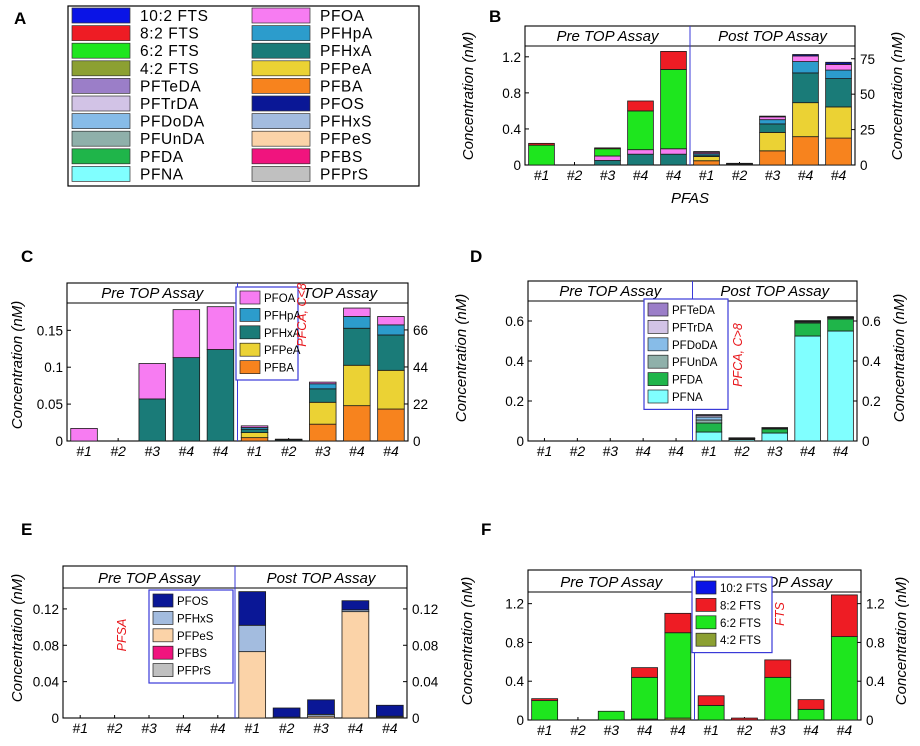 This screenshot has height=746, width=920. I want to click on y-right-axis-label: Concentration (nM), so click(899, 358).